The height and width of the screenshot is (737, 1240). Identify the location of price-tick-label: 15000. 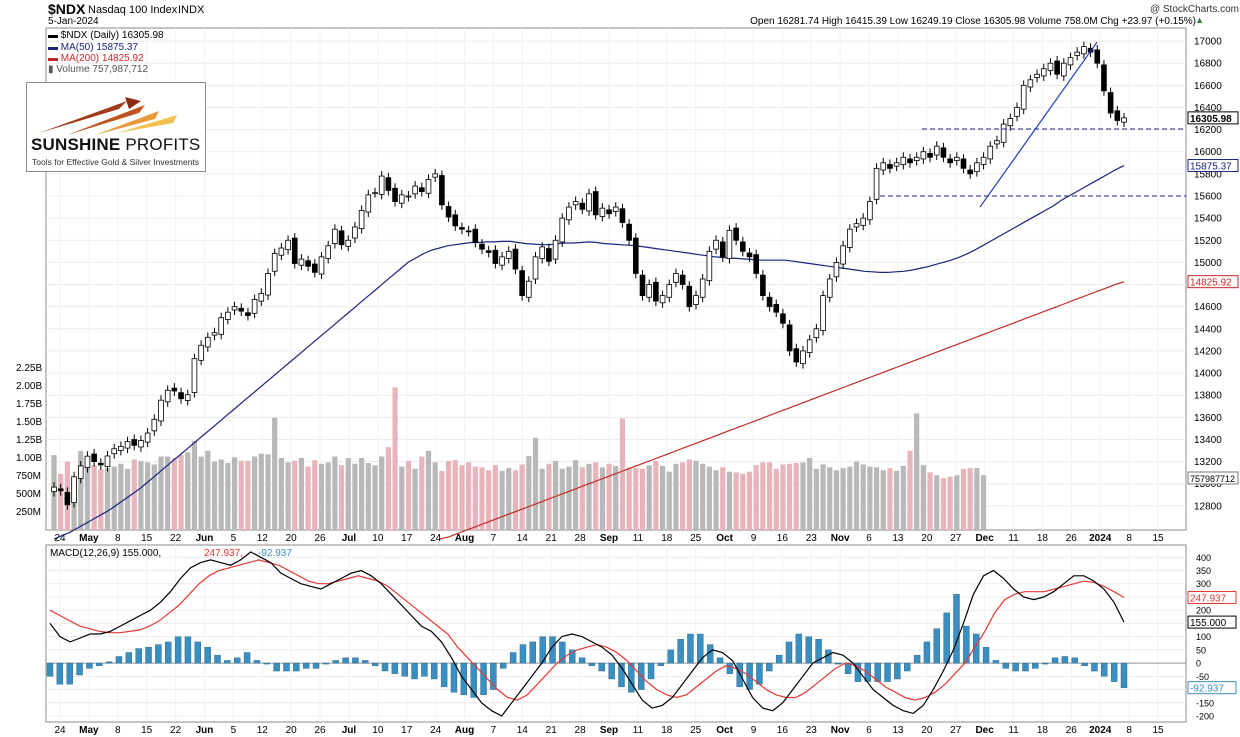
(1208, 263).